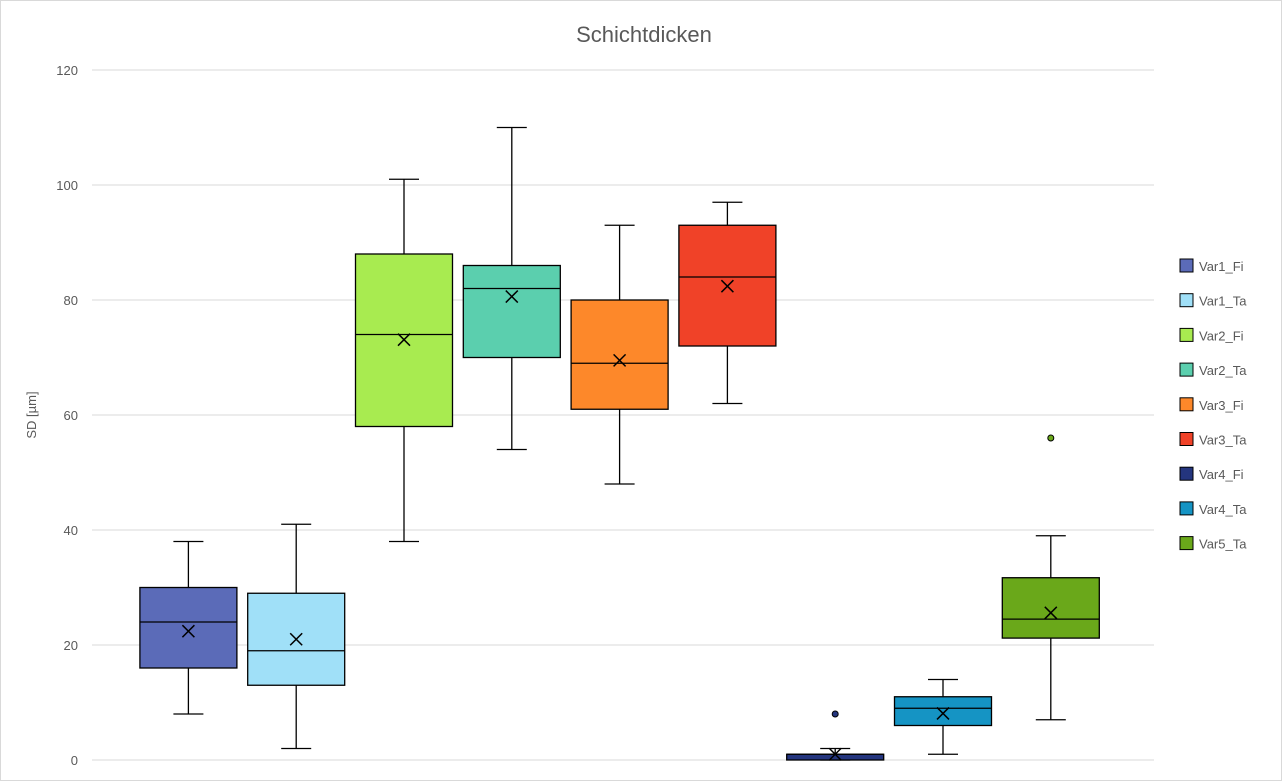  What do you see at coordinates (404, 360) in the screenshot?
I see `box-var2-fi` at bounding box center [404, 360].